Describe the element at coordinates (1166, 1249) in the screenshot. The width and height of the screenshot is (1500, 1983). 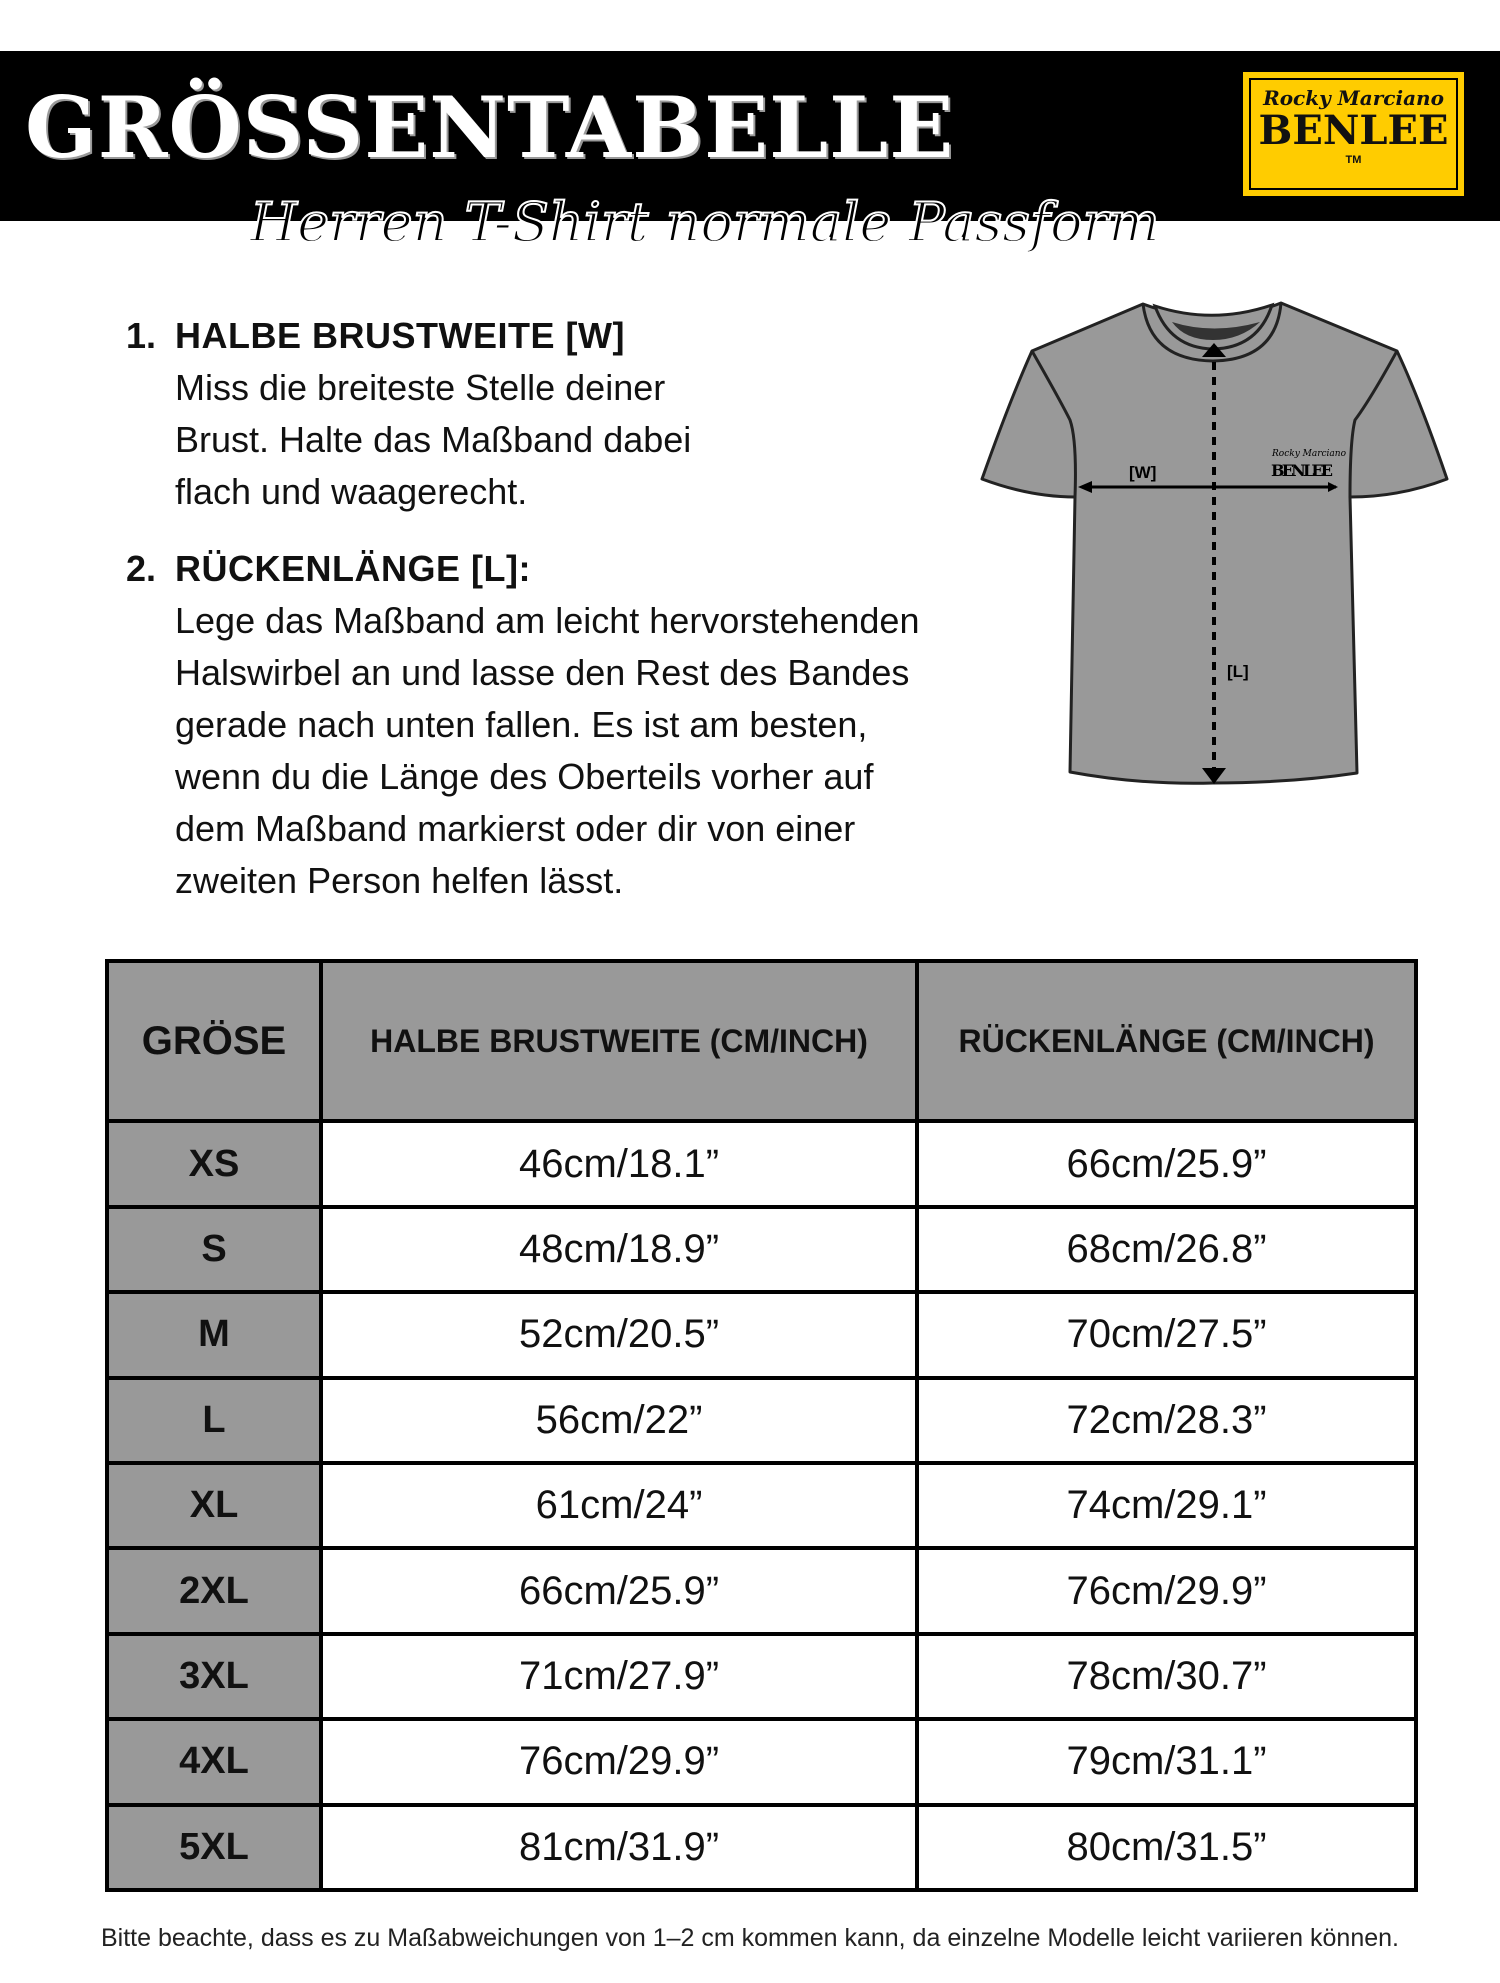
I see `length-cell: 68cm/26.8”` at that location.